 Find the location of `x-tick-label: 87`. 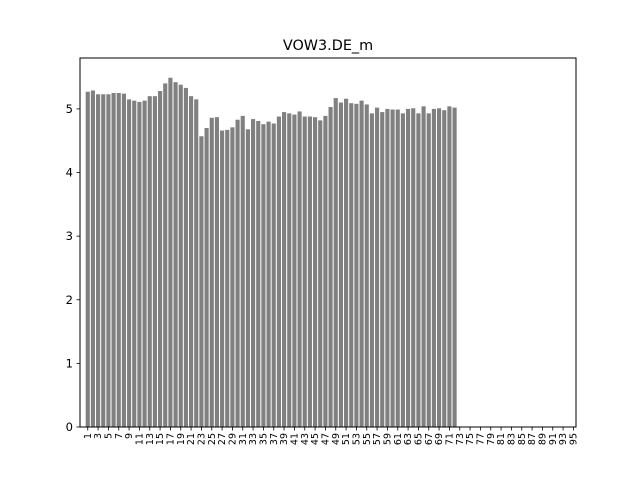

x-tick-label: 87 is located at coordinates (532, 439).